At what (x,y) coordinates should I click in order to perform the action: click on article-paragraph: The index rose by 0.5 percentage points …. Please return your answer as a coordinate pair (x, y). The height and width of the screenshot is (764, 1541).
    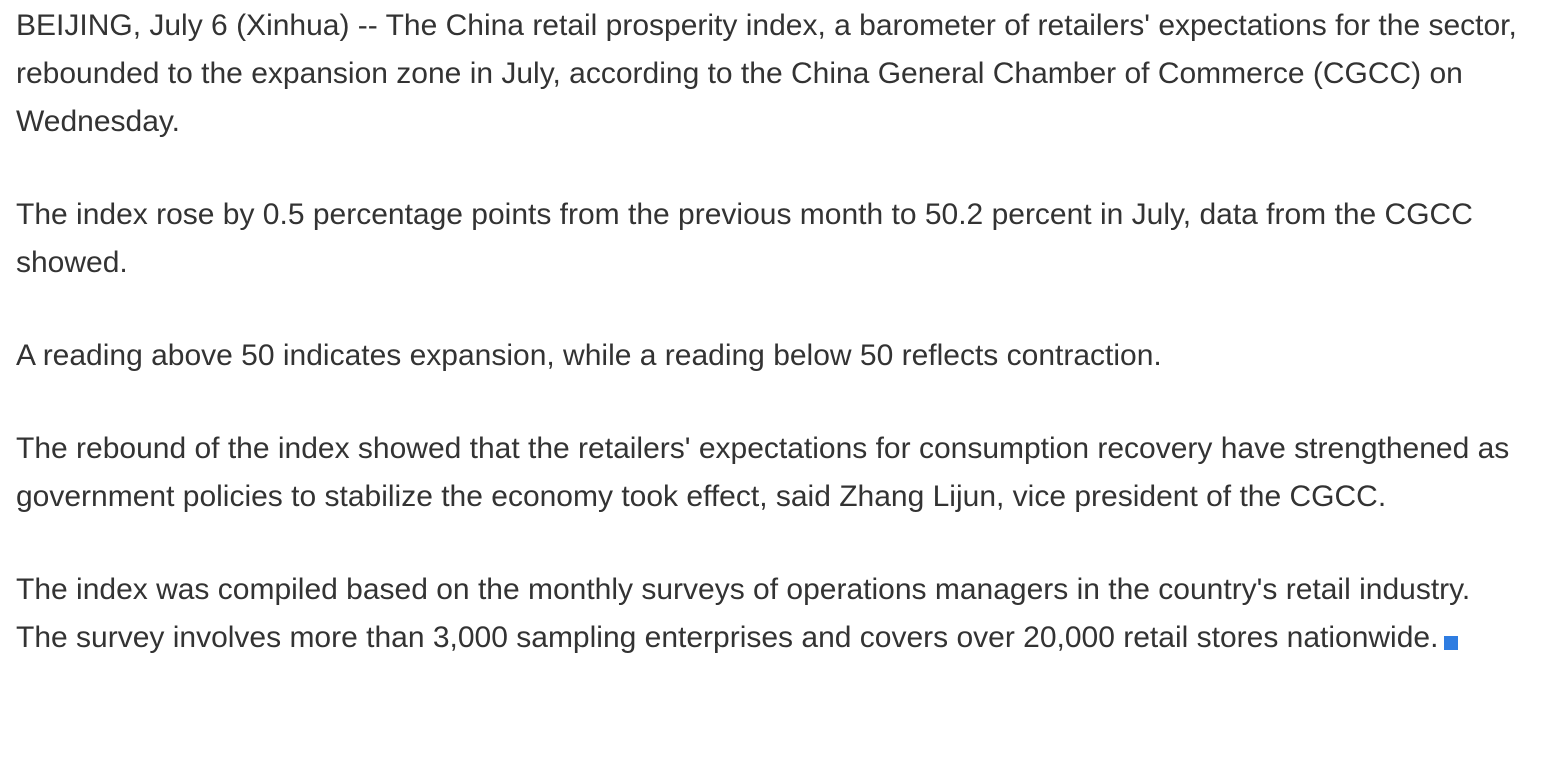
    Looking at the image, I should click on (770, 239).